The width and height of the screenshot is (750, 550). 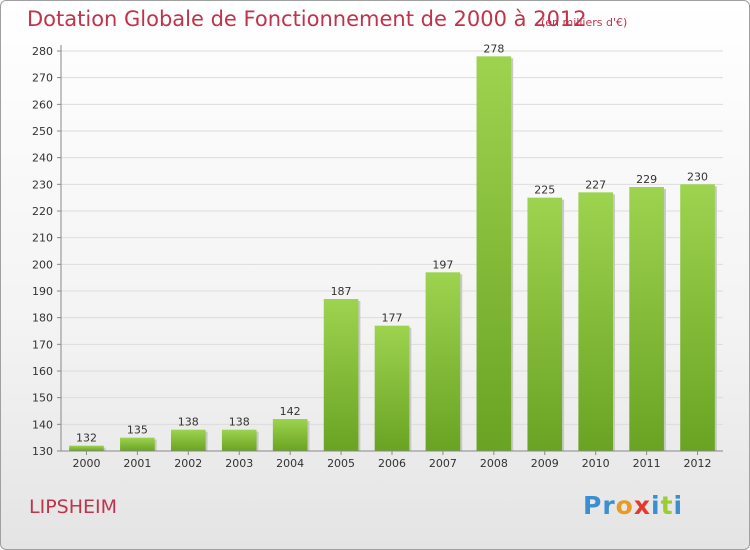 What do you see at coordinates (545, 463) in the screenshot?
I see `x-tick-label: 2009` at bounding box center [545, 463].